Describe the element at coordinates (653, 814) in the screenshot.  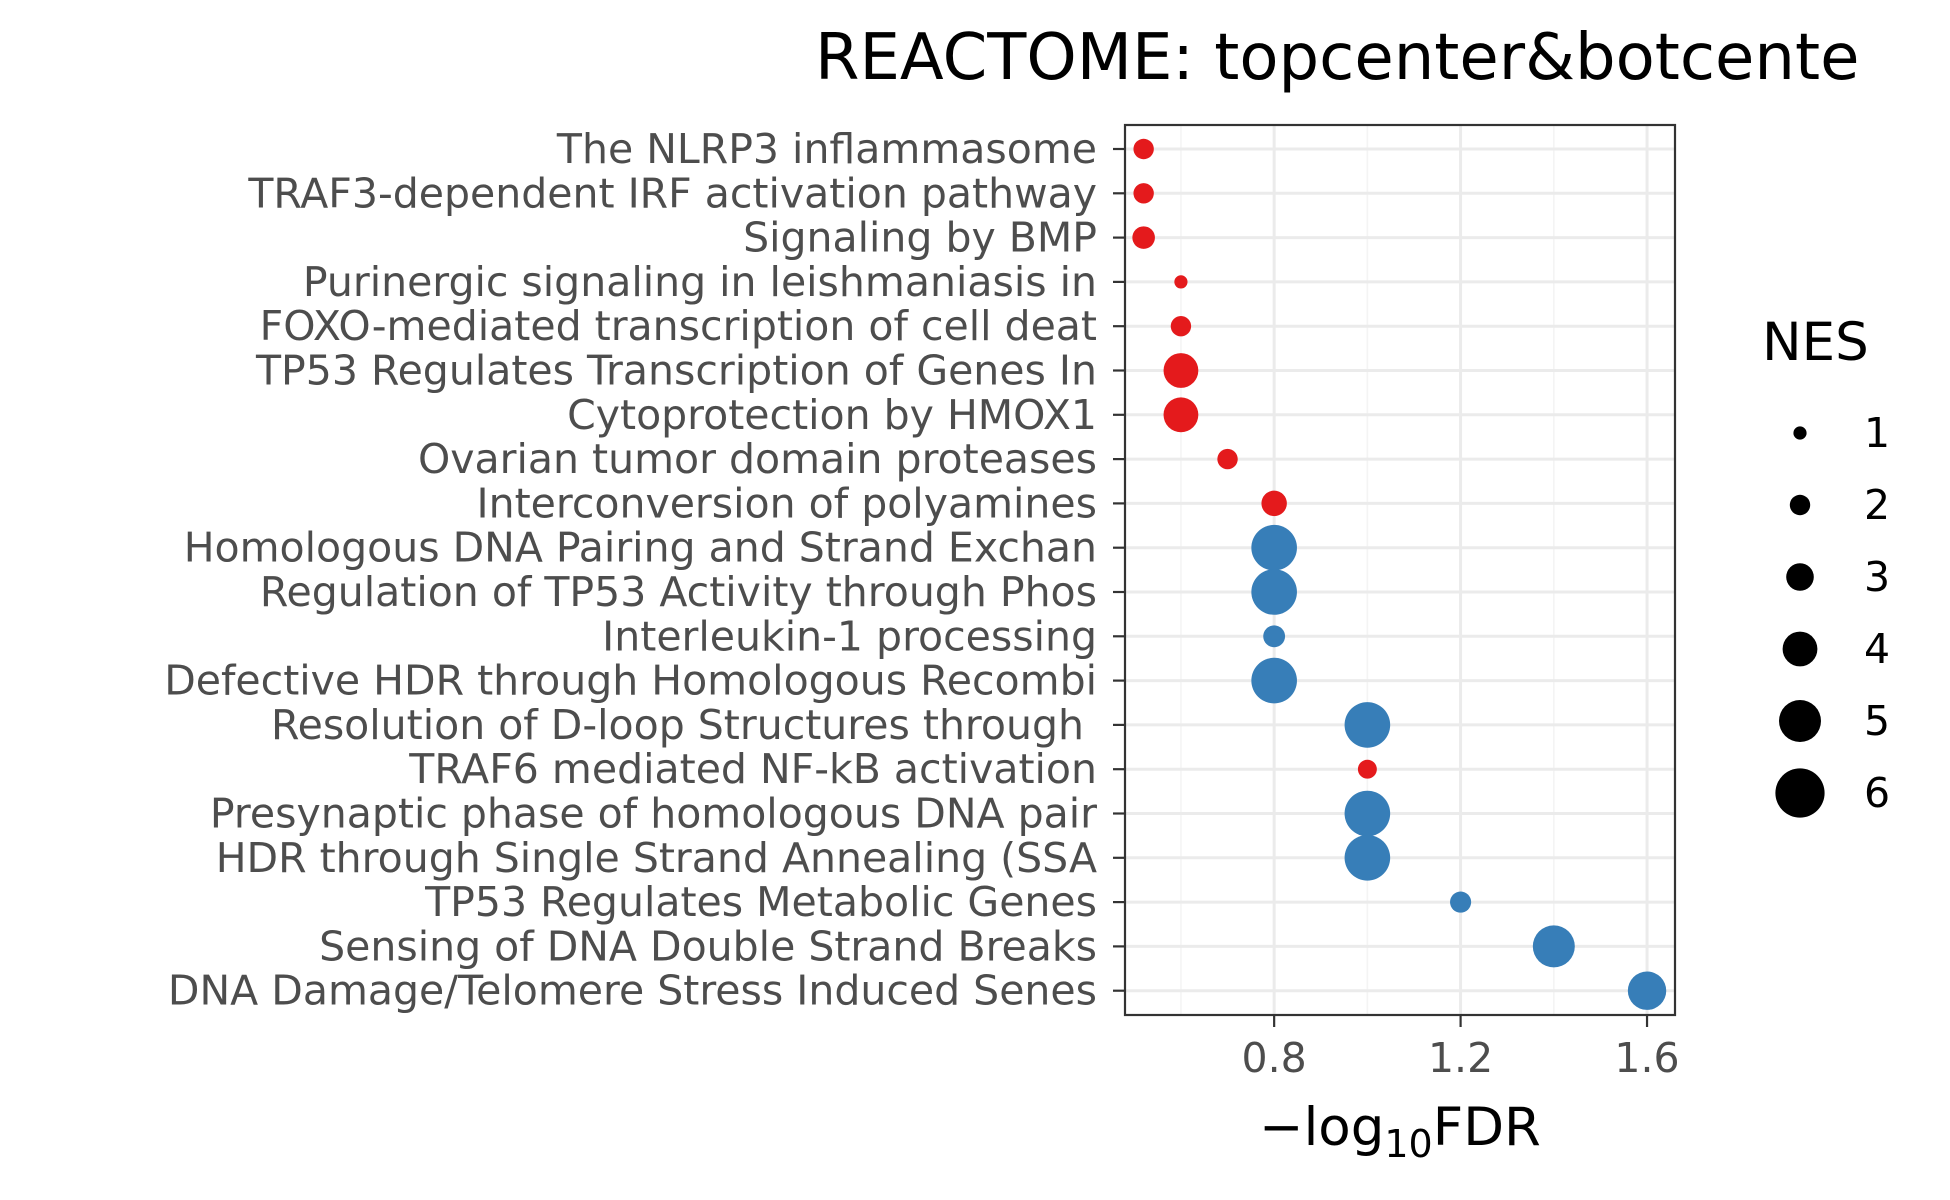
I see `y-tick-label: Presynaptic phase of homologous DNA pair` at that location.